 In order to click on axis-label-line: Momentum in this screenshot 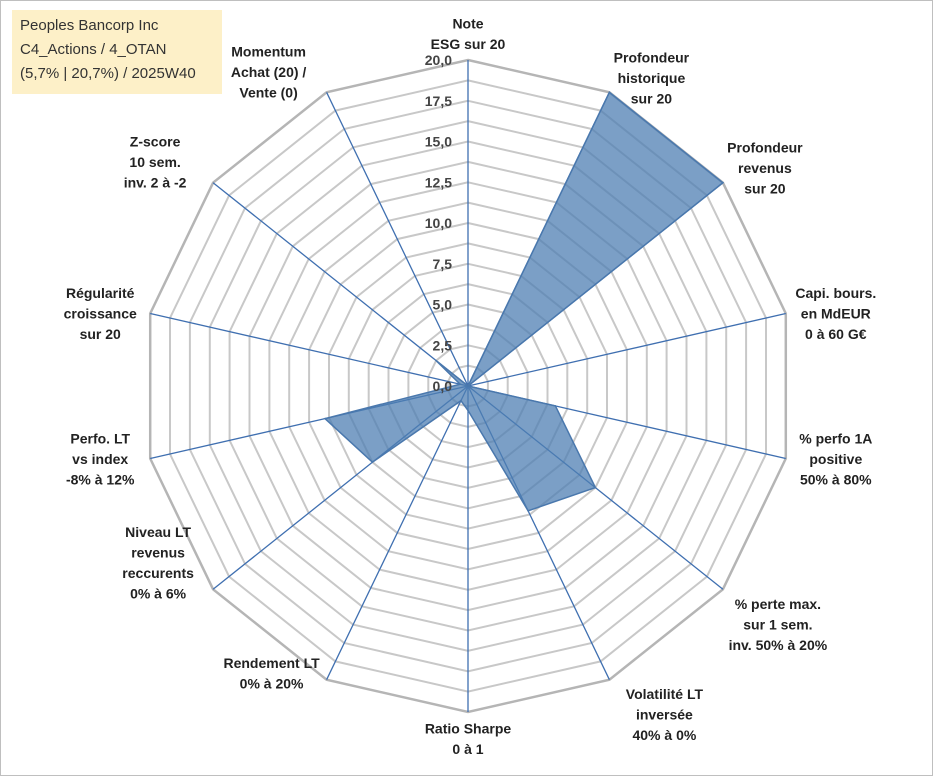, I will do `click(268, 51)`.